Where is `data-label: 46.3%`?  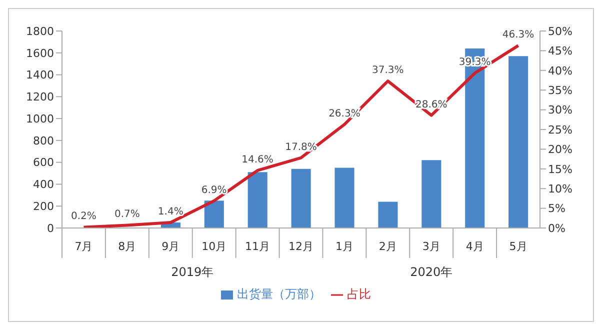 data-label: 46.3% is located at coordinates (518, 35).